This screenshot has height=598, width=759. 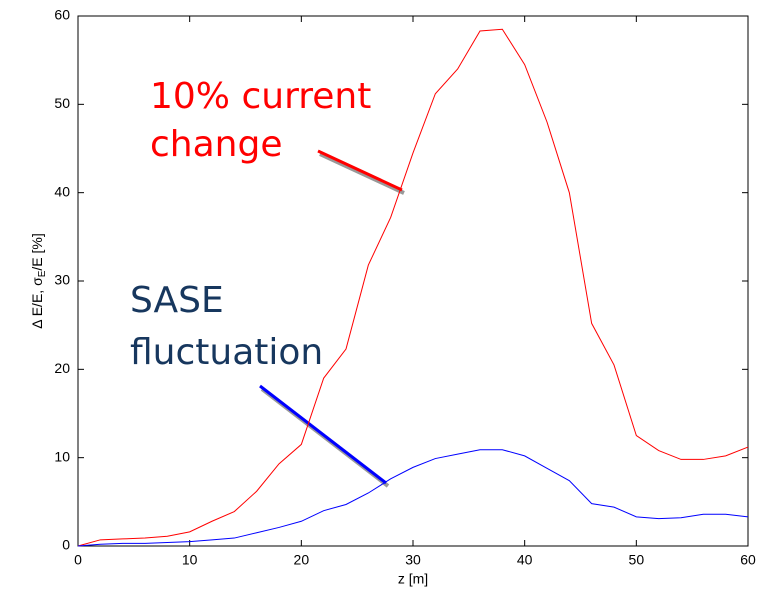 What do you see at coordinates (37, 251) in the screenshot?
I see `y-label-part: /E [%]` at bounding box center [37, 251].